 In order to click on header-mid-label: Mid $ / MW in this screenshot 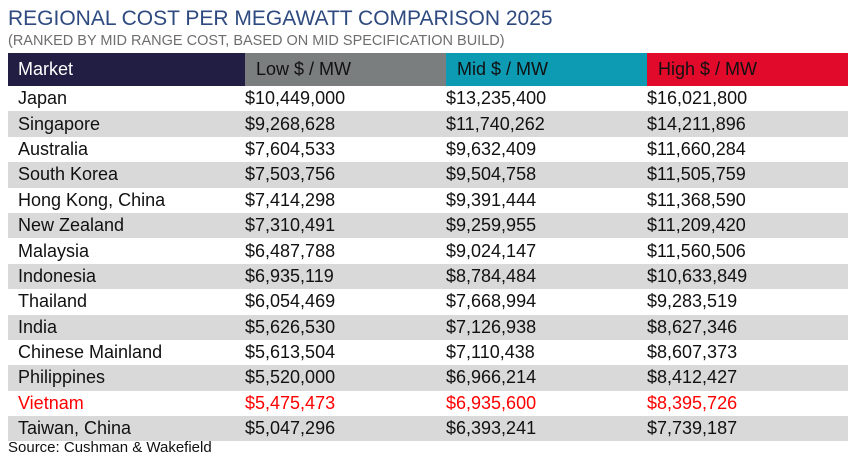, I will do `click(503, 69)`.